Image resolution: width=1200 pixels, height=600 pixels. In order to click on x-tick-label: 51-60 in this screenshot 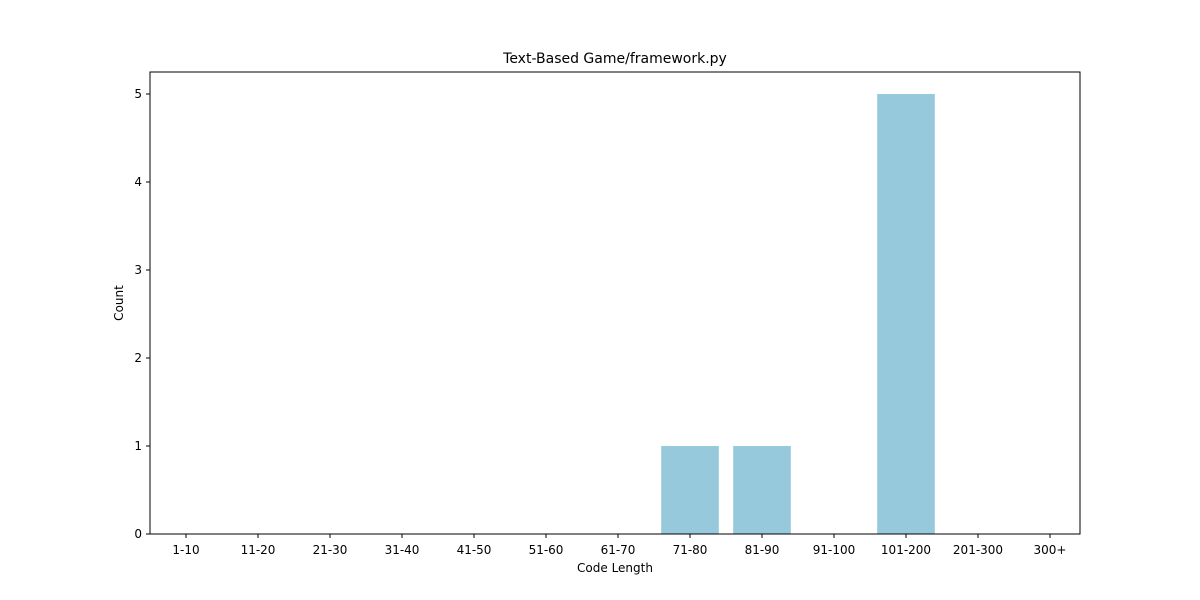, I will do `click(546, 550)`.